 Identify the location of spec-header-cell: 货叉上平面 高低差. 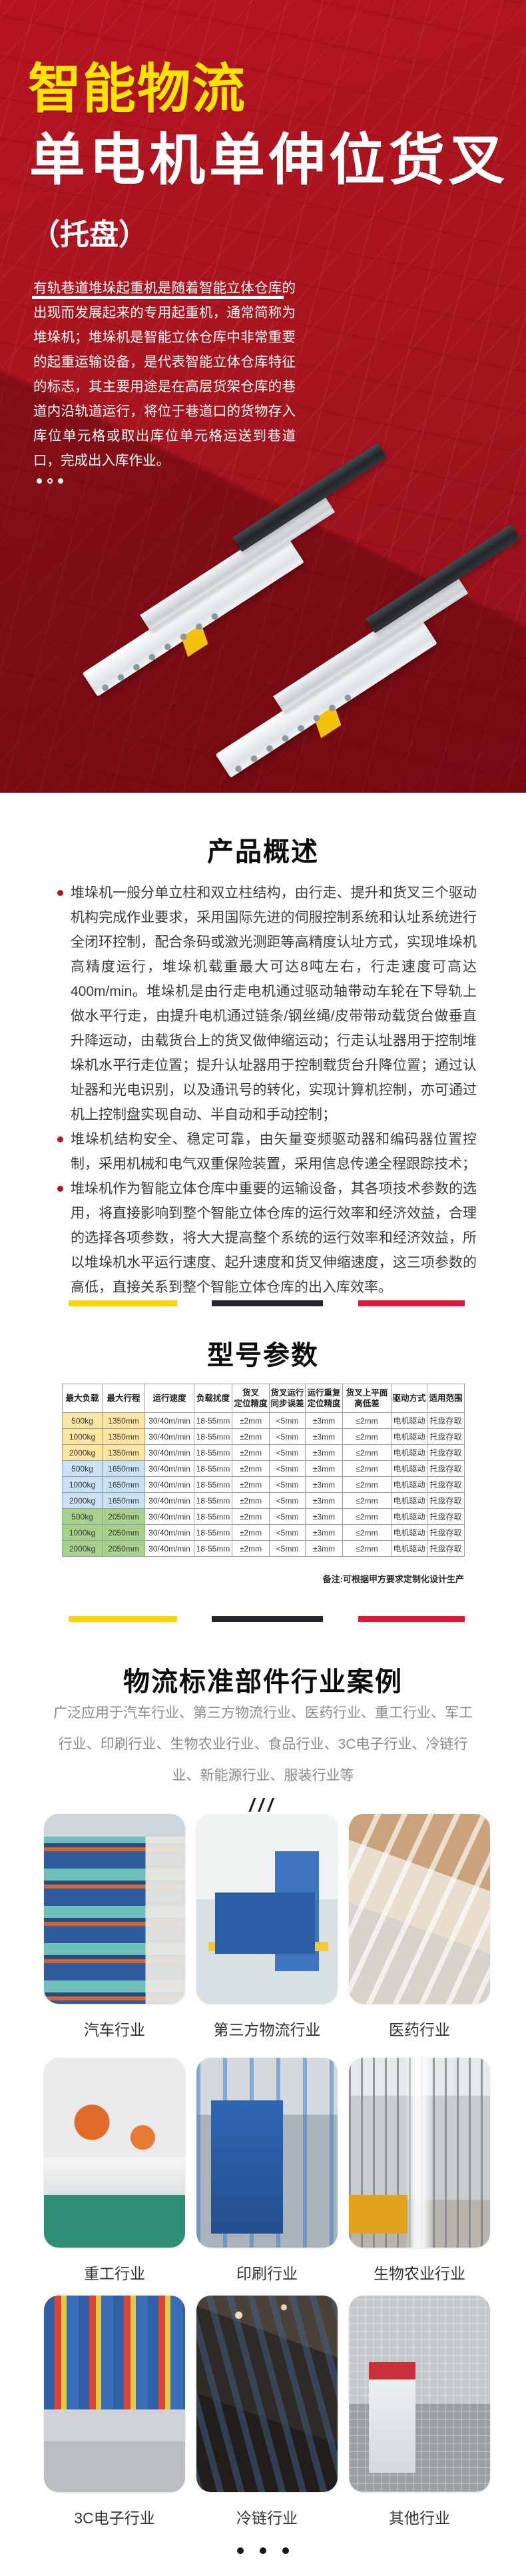
(367, 1398).